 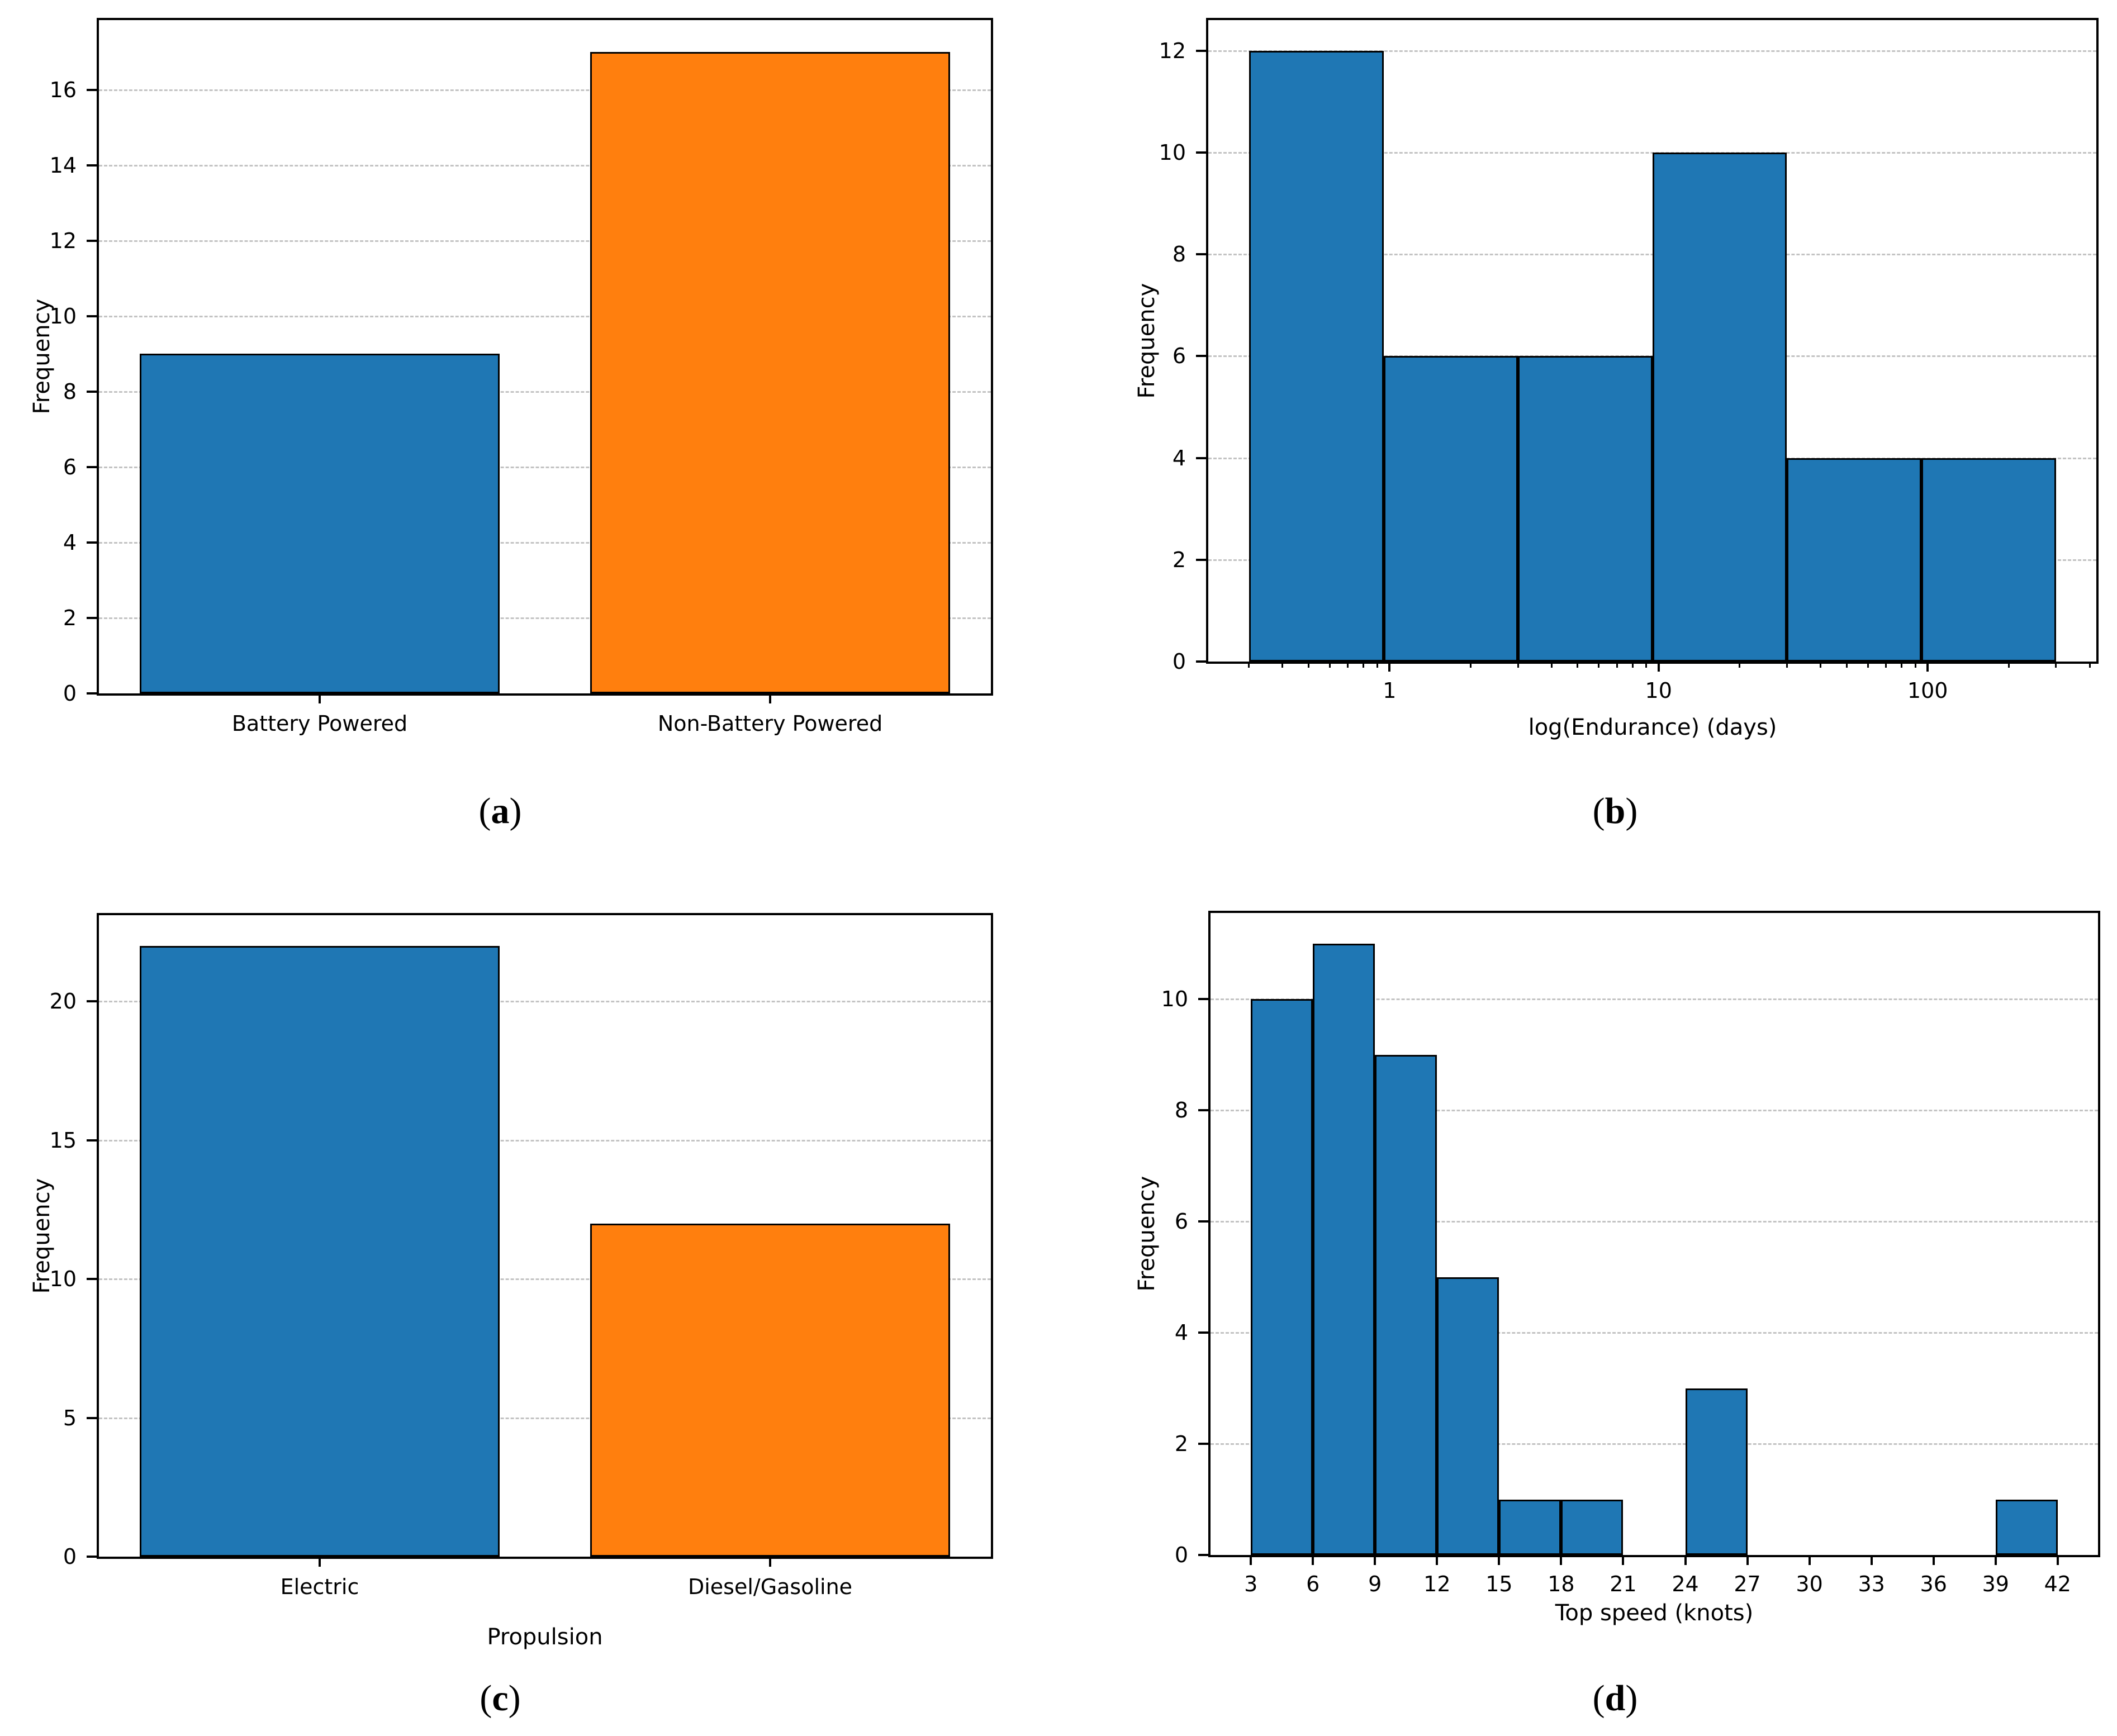 What do you see at coordinates (500, 1698) in the screenshot?
I see `caption-letter: c` at bounding box center [500, 1698].